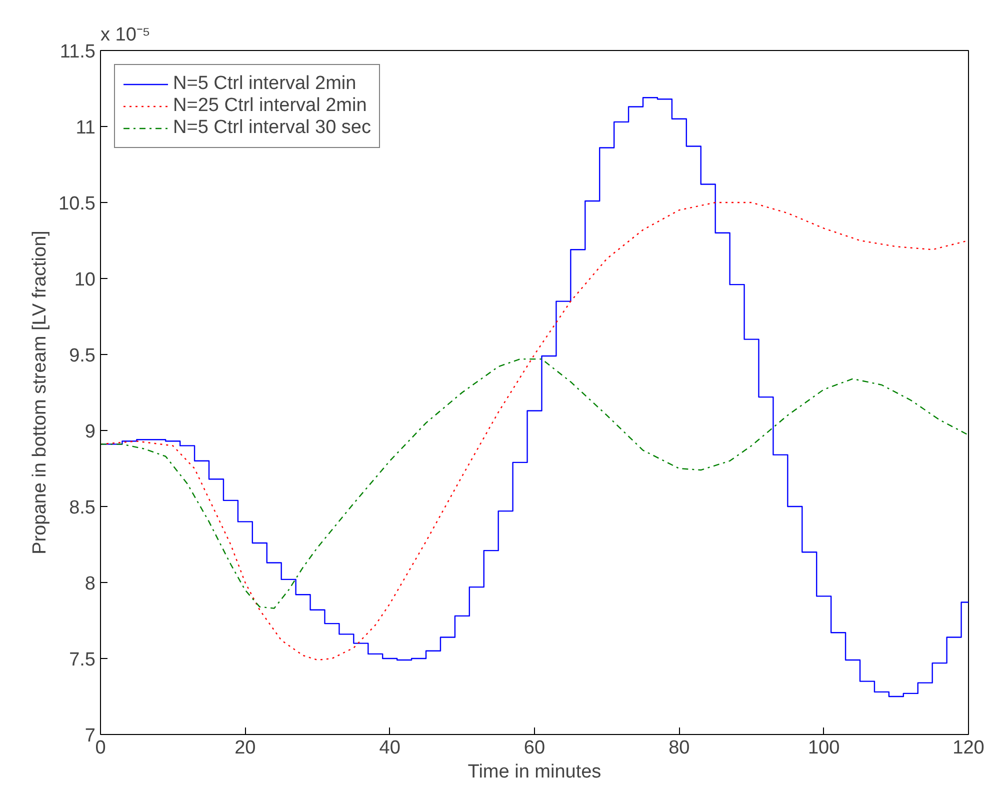 This screenshot has width=996, height=804. Describe the element at coordinates (389, 748) in the screenshot. I see `x-tick-label: 40` at that location.